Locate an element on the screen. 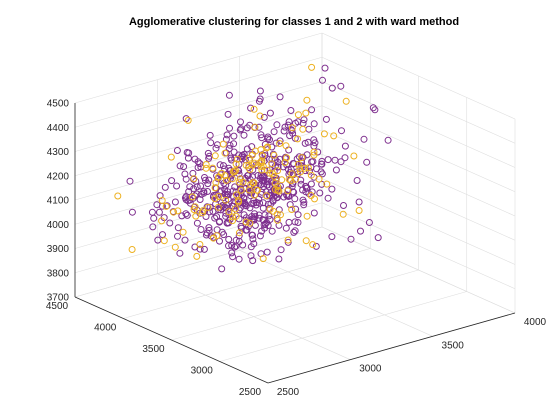 This screenshot has height=420, width=560. z-tick-label: 3800 is located at coordinates (58, 273).